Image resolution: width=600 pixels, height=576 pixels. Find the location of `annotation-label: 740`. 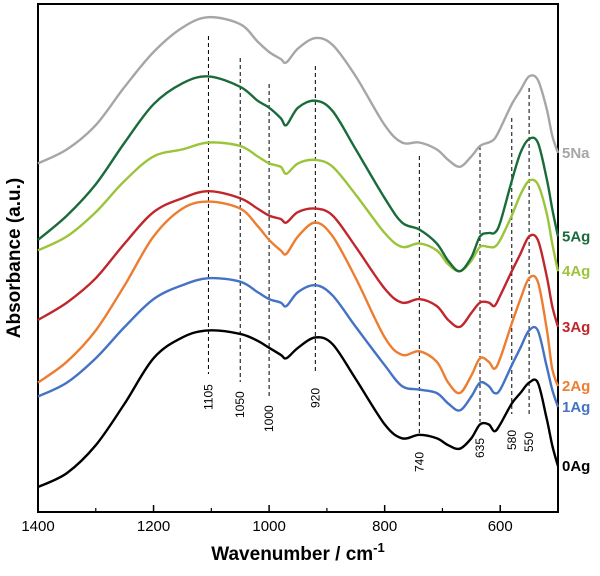

annotation-label: 740 is located at coordinates (419, 462).